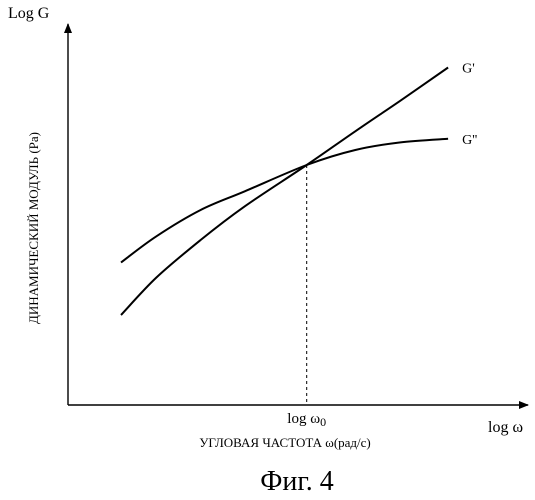 The width and height of the screenshot is (535, 500). What do you see at coordinates (505, 427) in the screenshot?
I see `x-axis-title: log ω` at bounding box center [505, 427].